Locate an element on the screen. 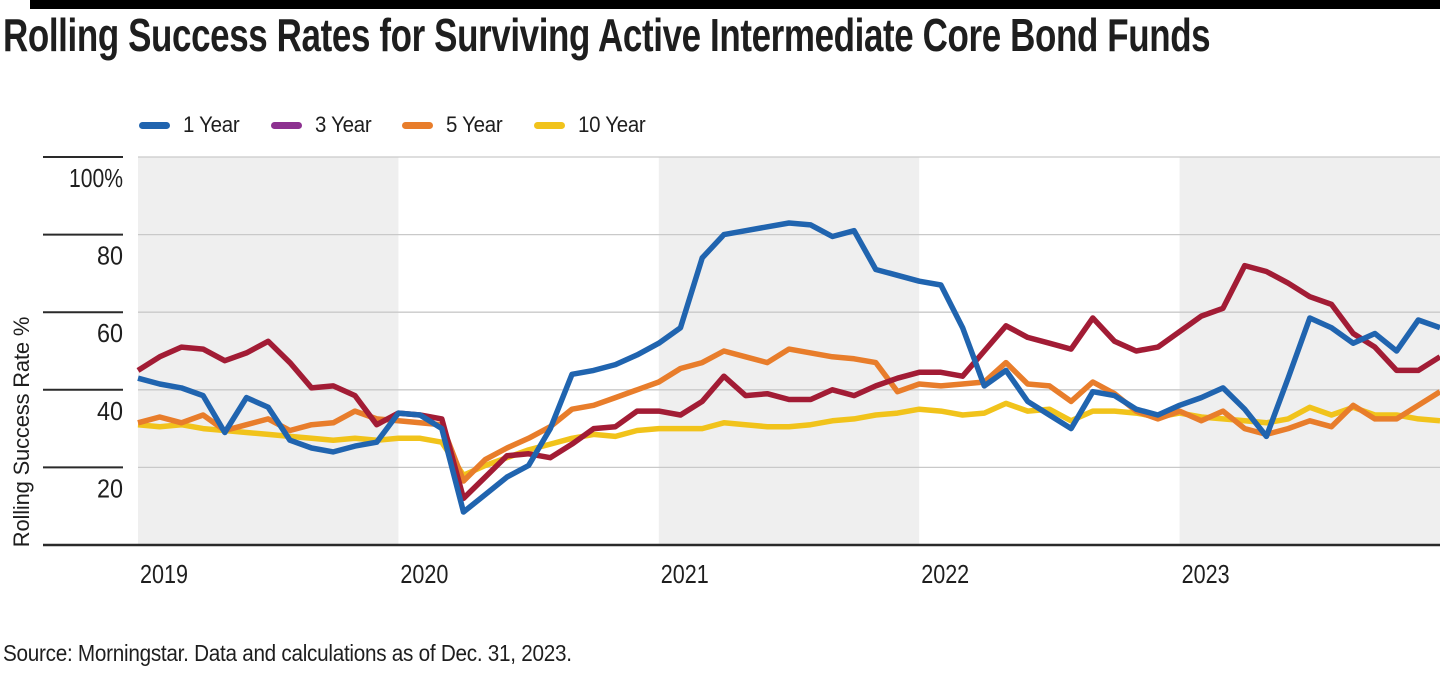  chart-legend: 1 Year 3 Year 5 Year 10 Year is located at coordinates (394, 125).